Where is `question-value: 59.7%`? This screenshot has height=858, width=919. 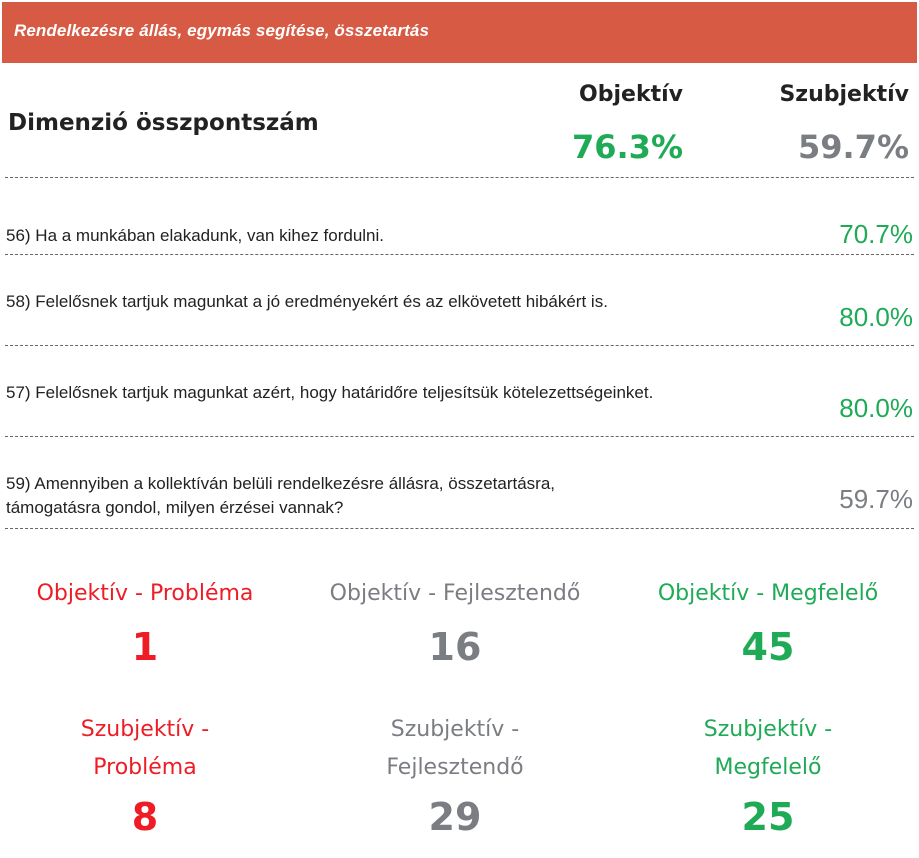 question-value: 59.7% is located at coordinates (876, 499).